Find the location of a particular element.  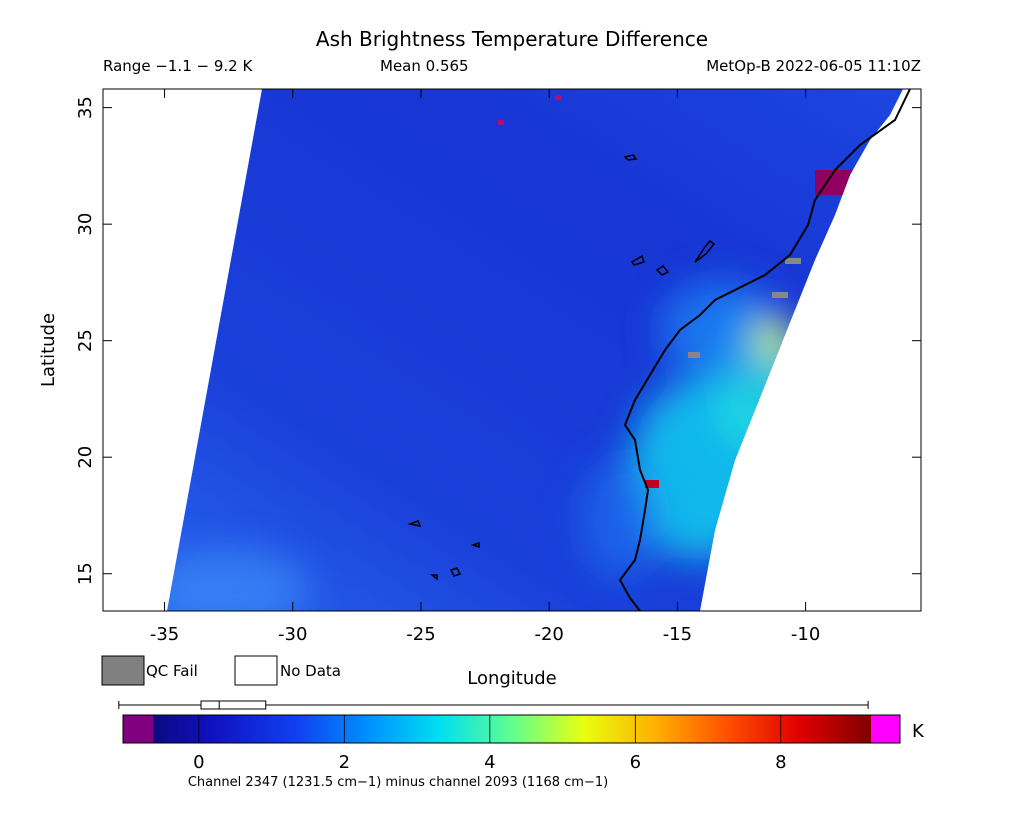

box is located at coordinates (233, 705).